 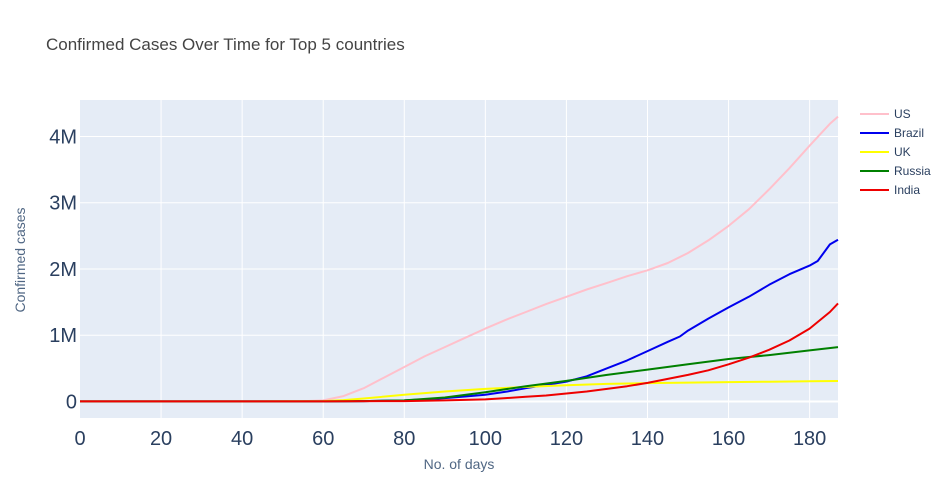 What do you see at coordinates (809, 439) in the screenshot?
I see `x-tick-label: 180` at bounding box center [809, 439].